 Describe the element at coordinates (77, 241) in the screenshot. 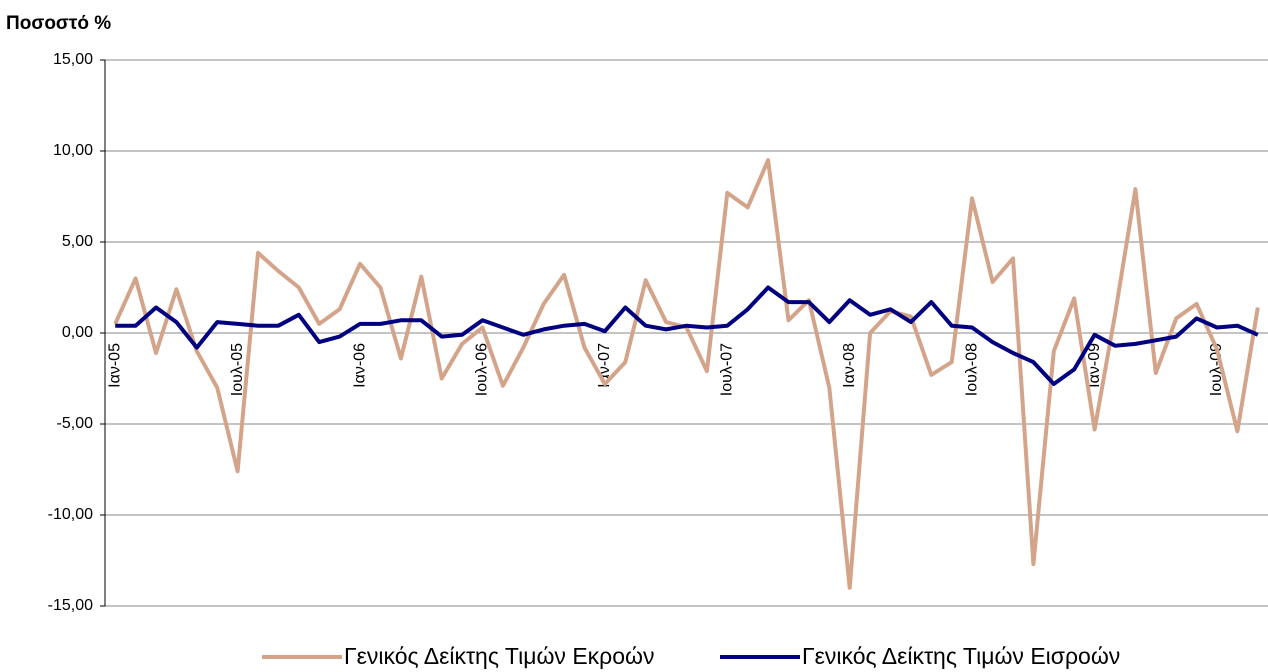

I see `y-tick-label: 5,00` at that location.